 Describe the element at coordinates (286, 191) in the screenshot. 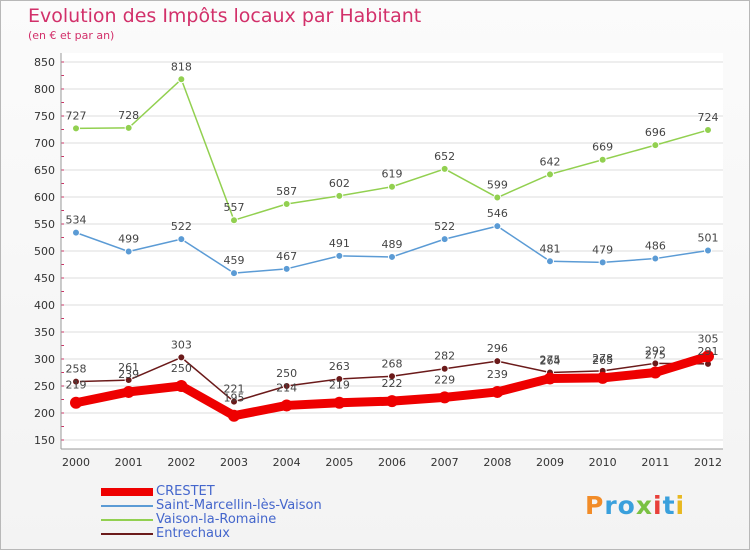

I see `data-label-vaison-la-romaine: 587` at that location.